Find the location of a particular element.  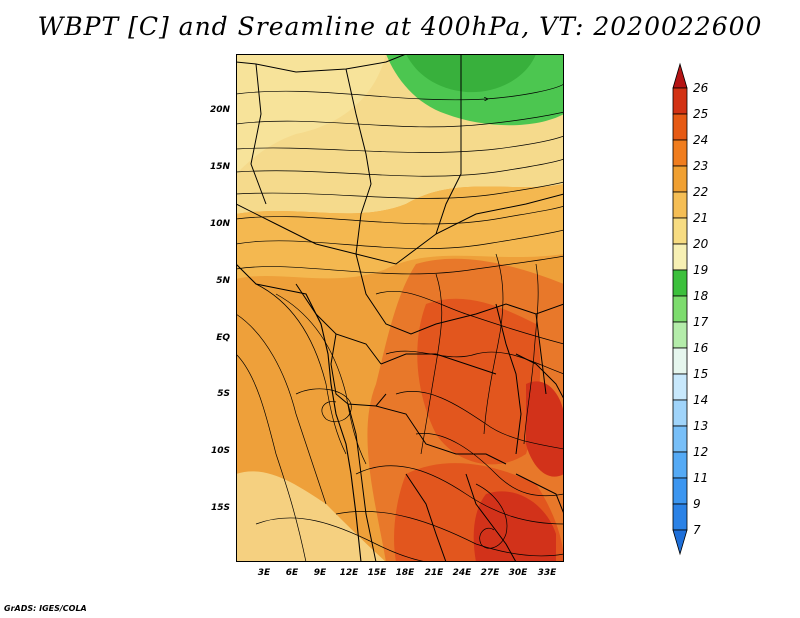

lat-label-5n: 5N is located at coordinates (223, 281).